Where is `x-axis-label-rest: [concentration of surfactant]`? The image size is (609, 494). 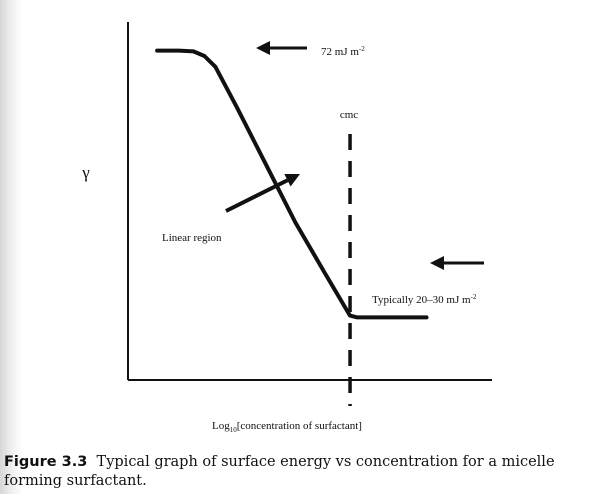 x-axis-label-rest: [concentration of surfactant] is located at coordinates (299, 426).